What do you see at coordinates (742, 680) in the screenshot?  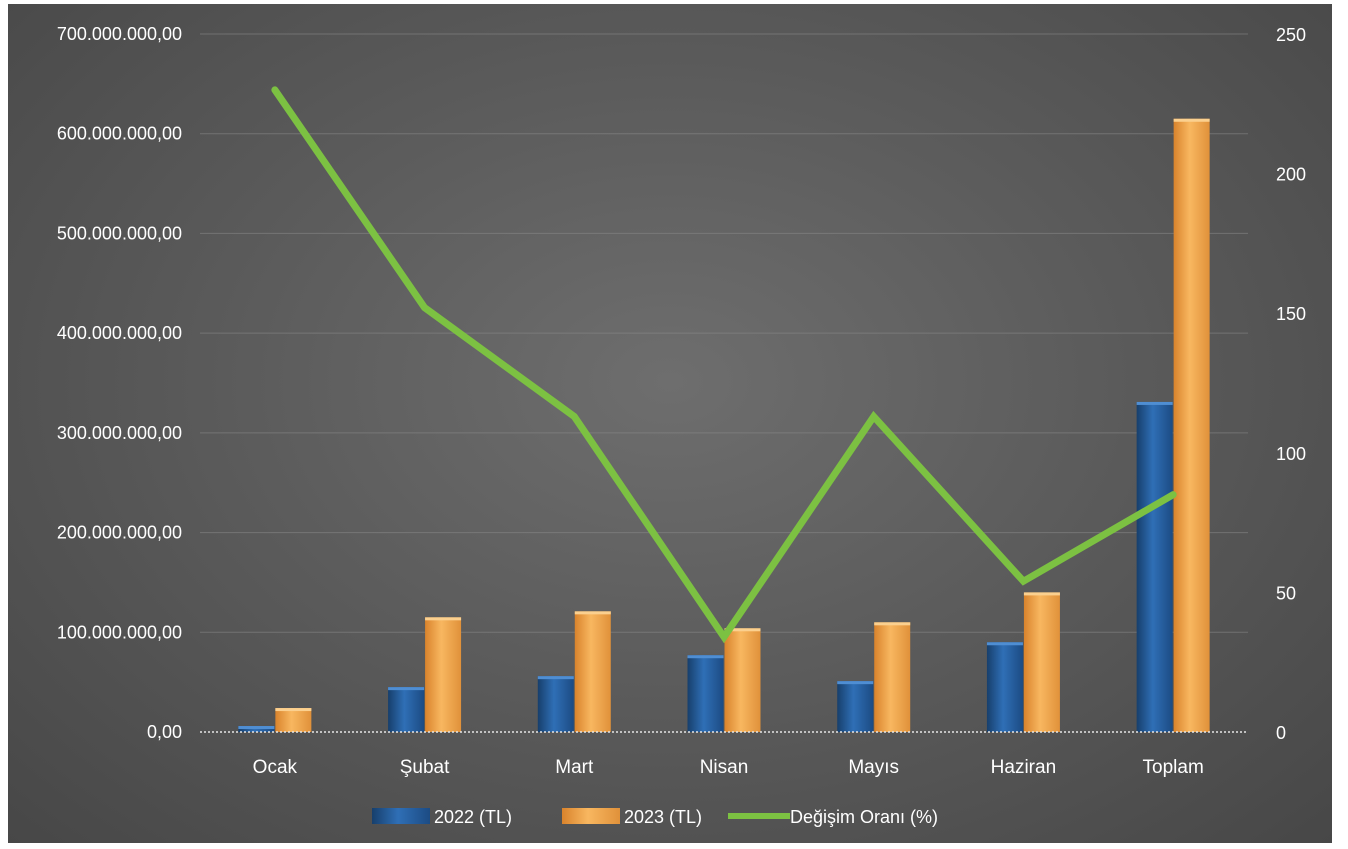 I see `bar-2023-tl-nisan` at bounding box center [742, 680].